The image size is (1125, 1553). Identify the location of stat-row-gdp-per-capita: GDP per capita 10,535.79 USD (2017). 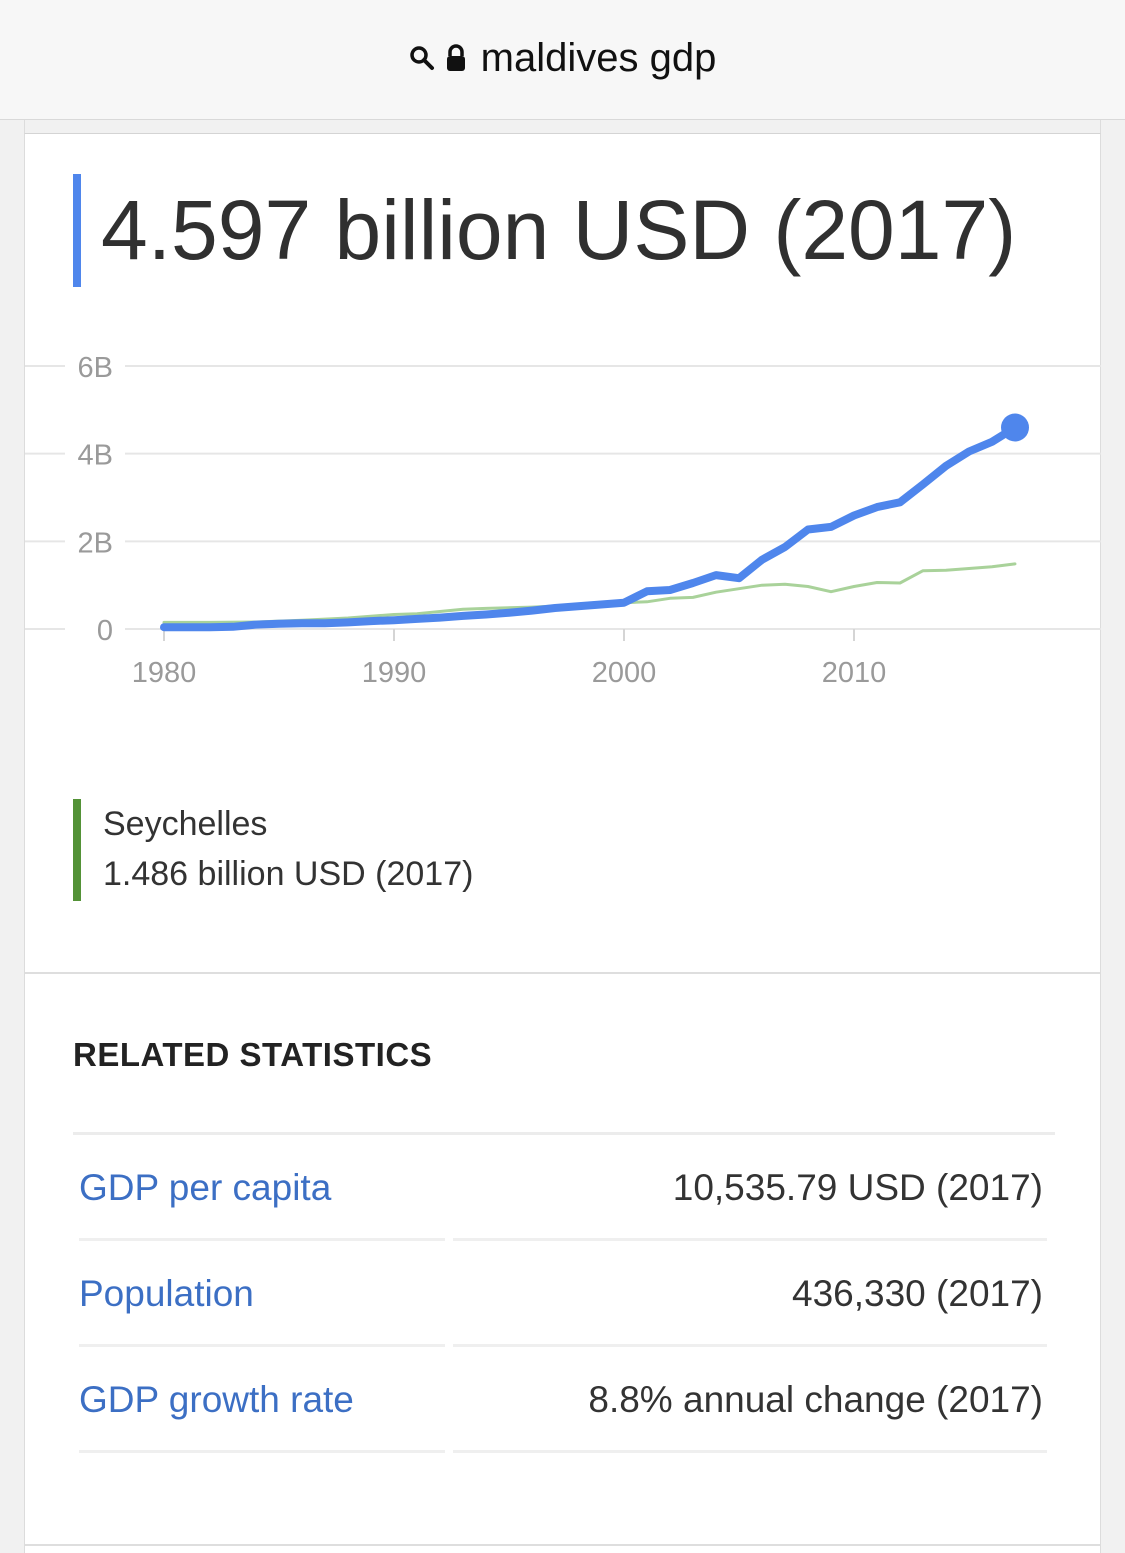
(564, 1188).